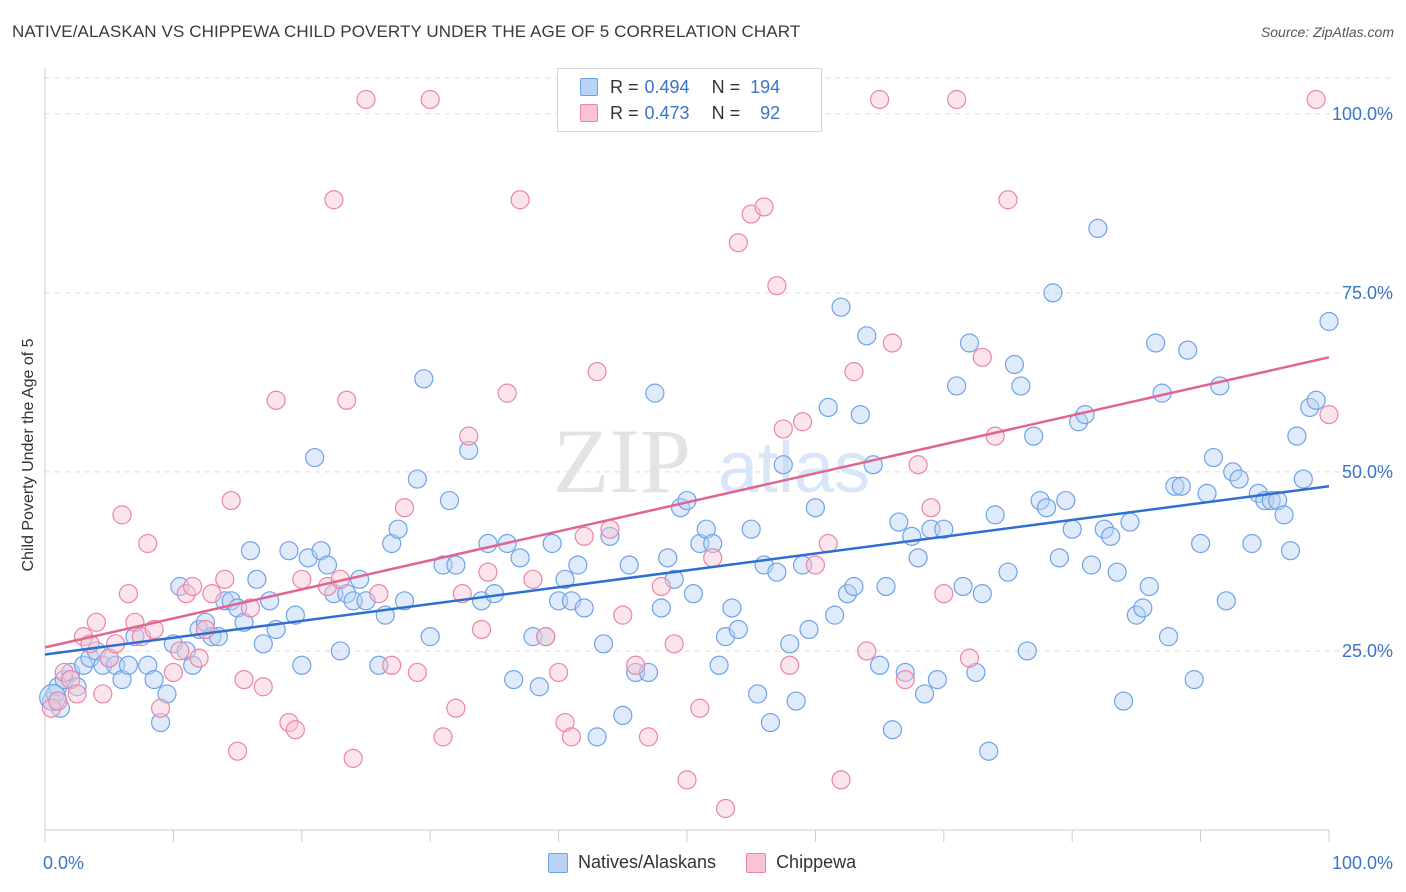 The height and width of the screenshot is (892, 1406). What do you see at coordinates (1362, 863) in the screenshot?
I see `x-tick-label: 100.0%` at bounding box center [1362, 863].